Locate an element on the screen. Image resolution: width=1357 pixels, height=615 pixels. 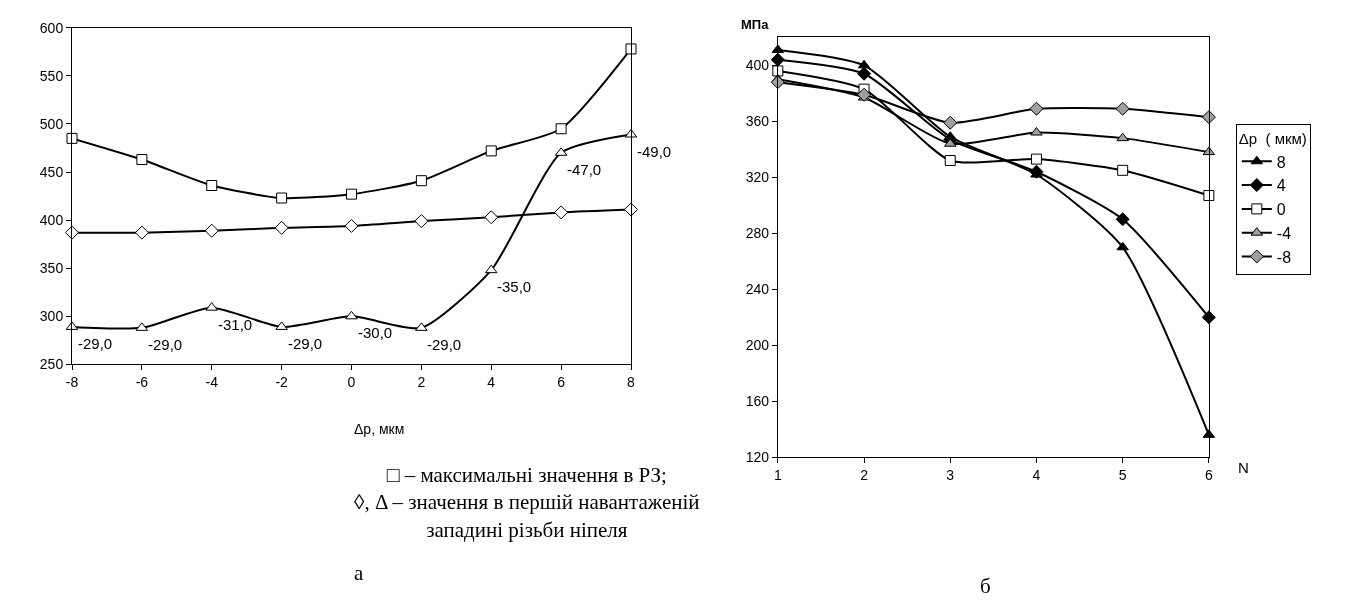
x-tick-label: -2 is located at coordinates (282, 382).